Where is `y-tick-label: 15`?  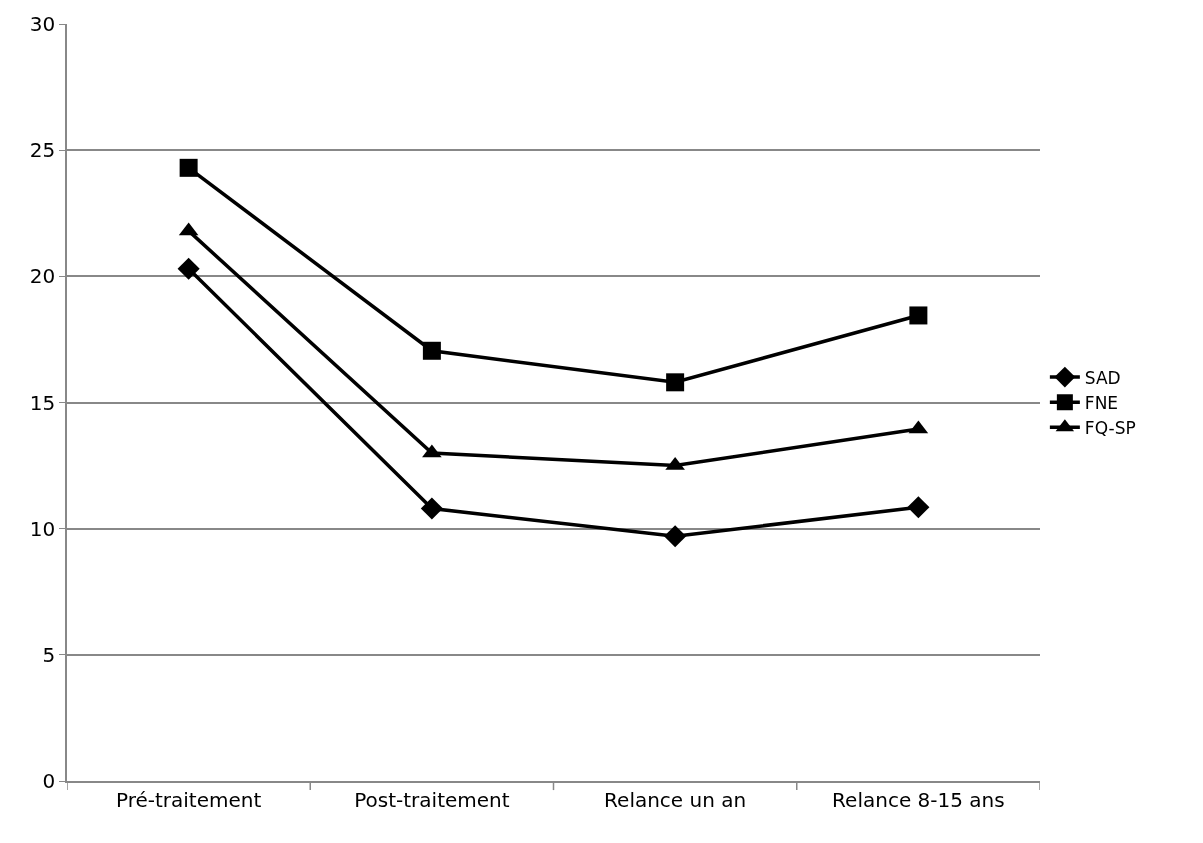
y-tick-label: 15 is located at coordinates (42, 402).